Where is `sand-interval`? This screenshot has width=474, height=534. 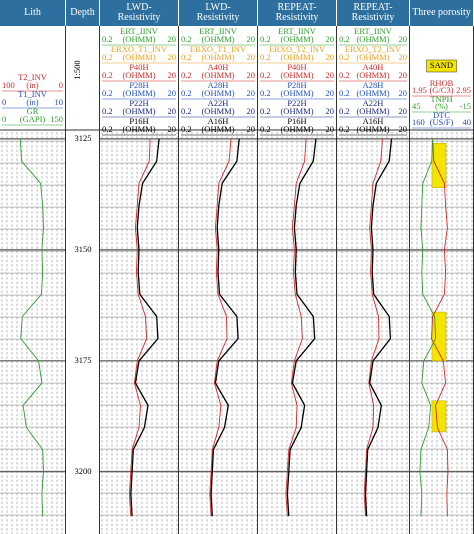 sand-interval is located at coordinates (439, 165).